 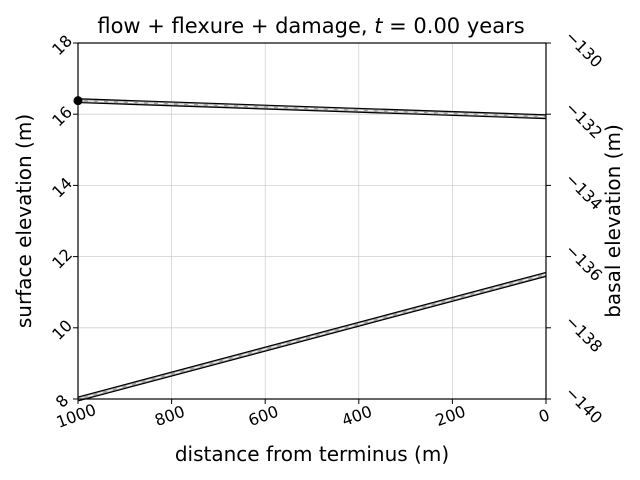 What do you see at coordinates (584, 49) in the screenshot?
I see `y-right-tick-label: −130` at bounding box center [584, 49].